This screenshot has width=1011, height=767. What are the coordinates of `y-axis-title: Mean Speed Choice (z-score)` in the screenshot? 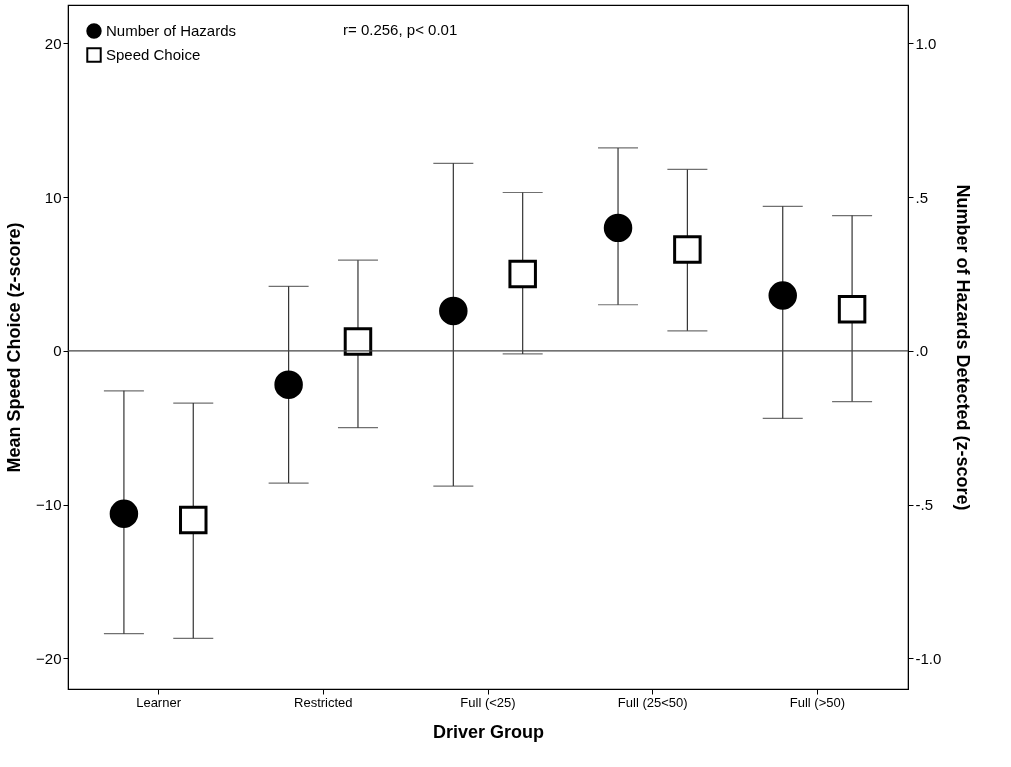 It's located at (14, 347).